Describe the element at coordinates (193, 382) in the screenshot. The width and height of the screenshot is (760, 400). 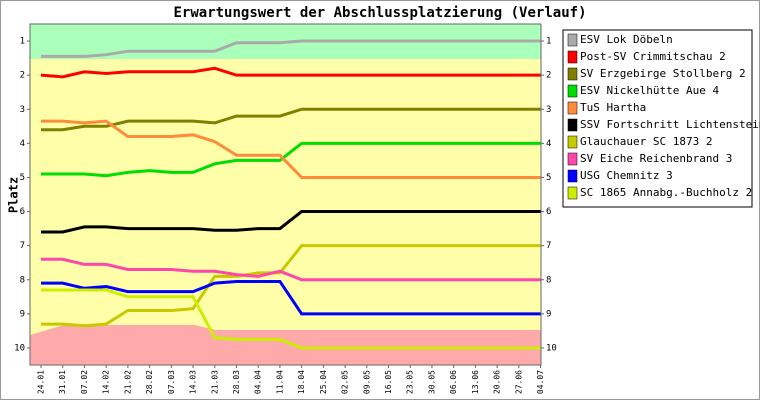
I see `x-tick-label: 14.03` at that location.